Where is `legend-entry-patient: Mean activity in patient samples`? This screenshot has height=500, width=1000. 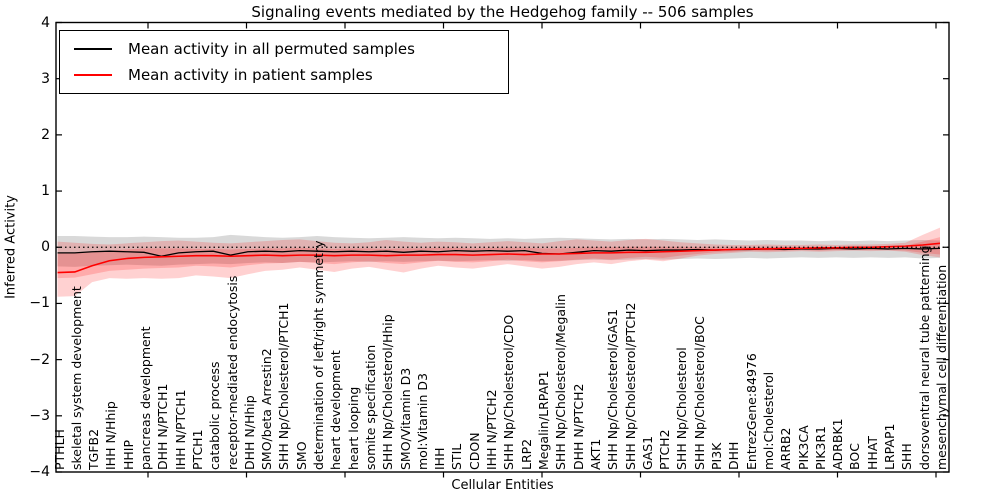 legend-entry-patient: Mean activity in patient samples is located at coordinates (284, 75).